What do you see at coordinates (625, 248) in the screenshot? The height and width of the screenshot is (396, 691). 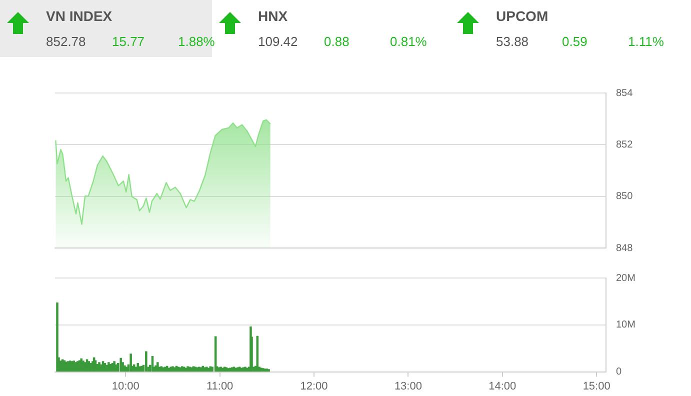 I see `y-tick-label: 848` at bounding box center [625, 248].